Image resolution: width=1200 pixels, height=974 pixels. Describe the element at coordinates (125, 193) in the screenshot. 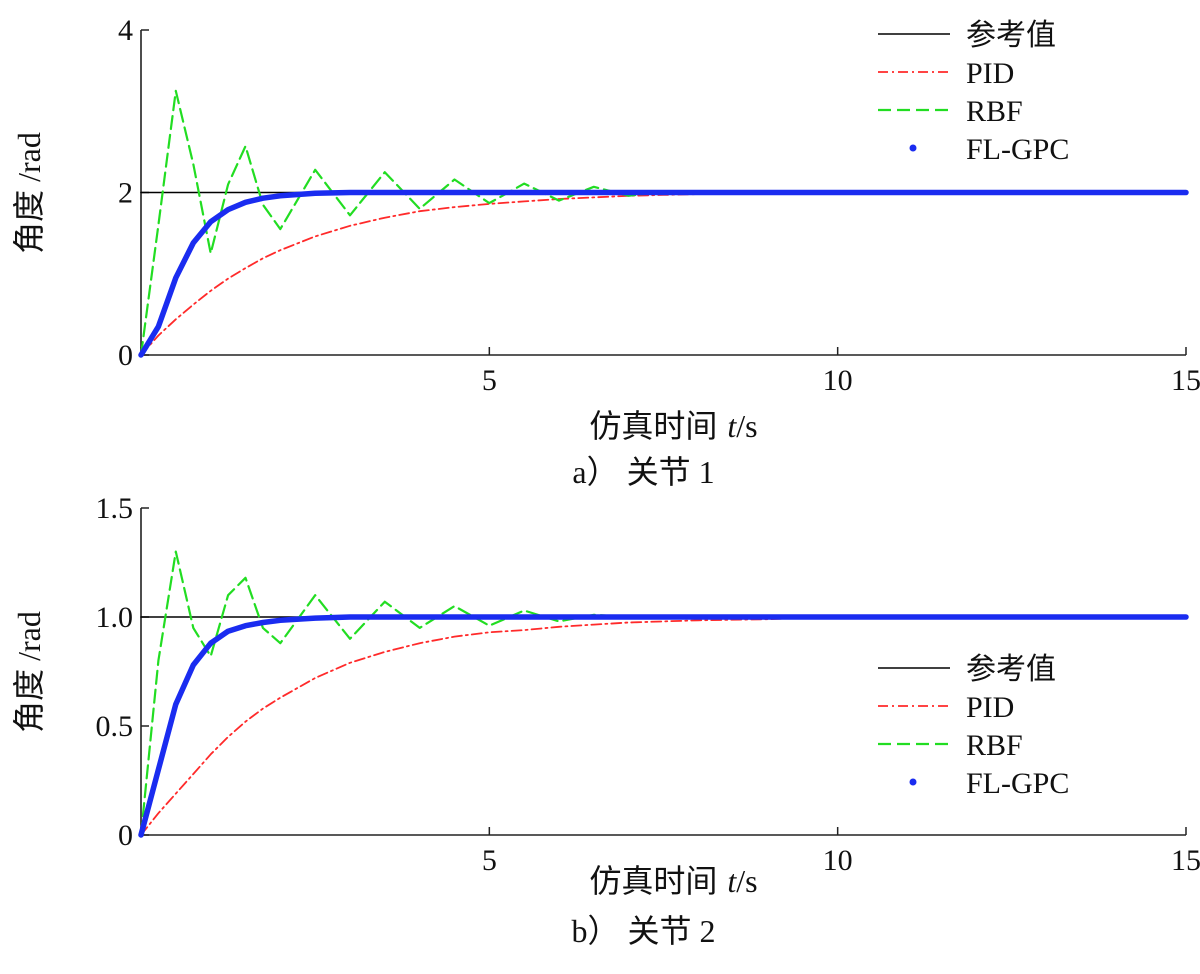

I see `y-tick-label: 2` at that location.